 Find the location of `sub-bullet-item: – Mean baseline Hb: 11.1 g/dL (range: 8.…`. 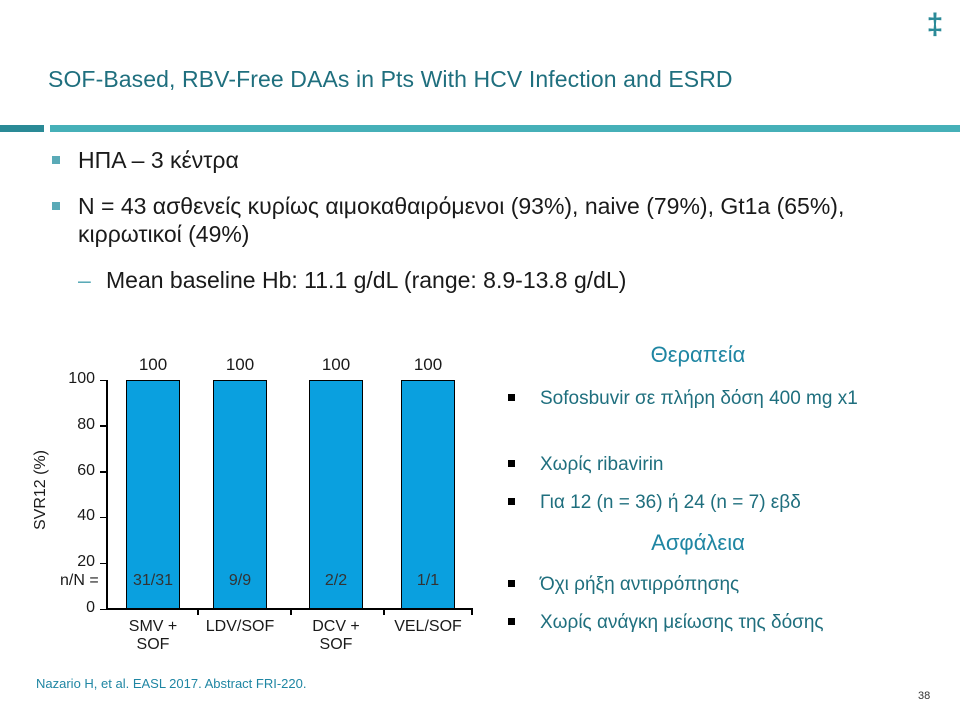

sub-bullet-item: – Mean baseline Hb: 11.1 g/dL (range: 8.… is located at coordinates (492, 280).